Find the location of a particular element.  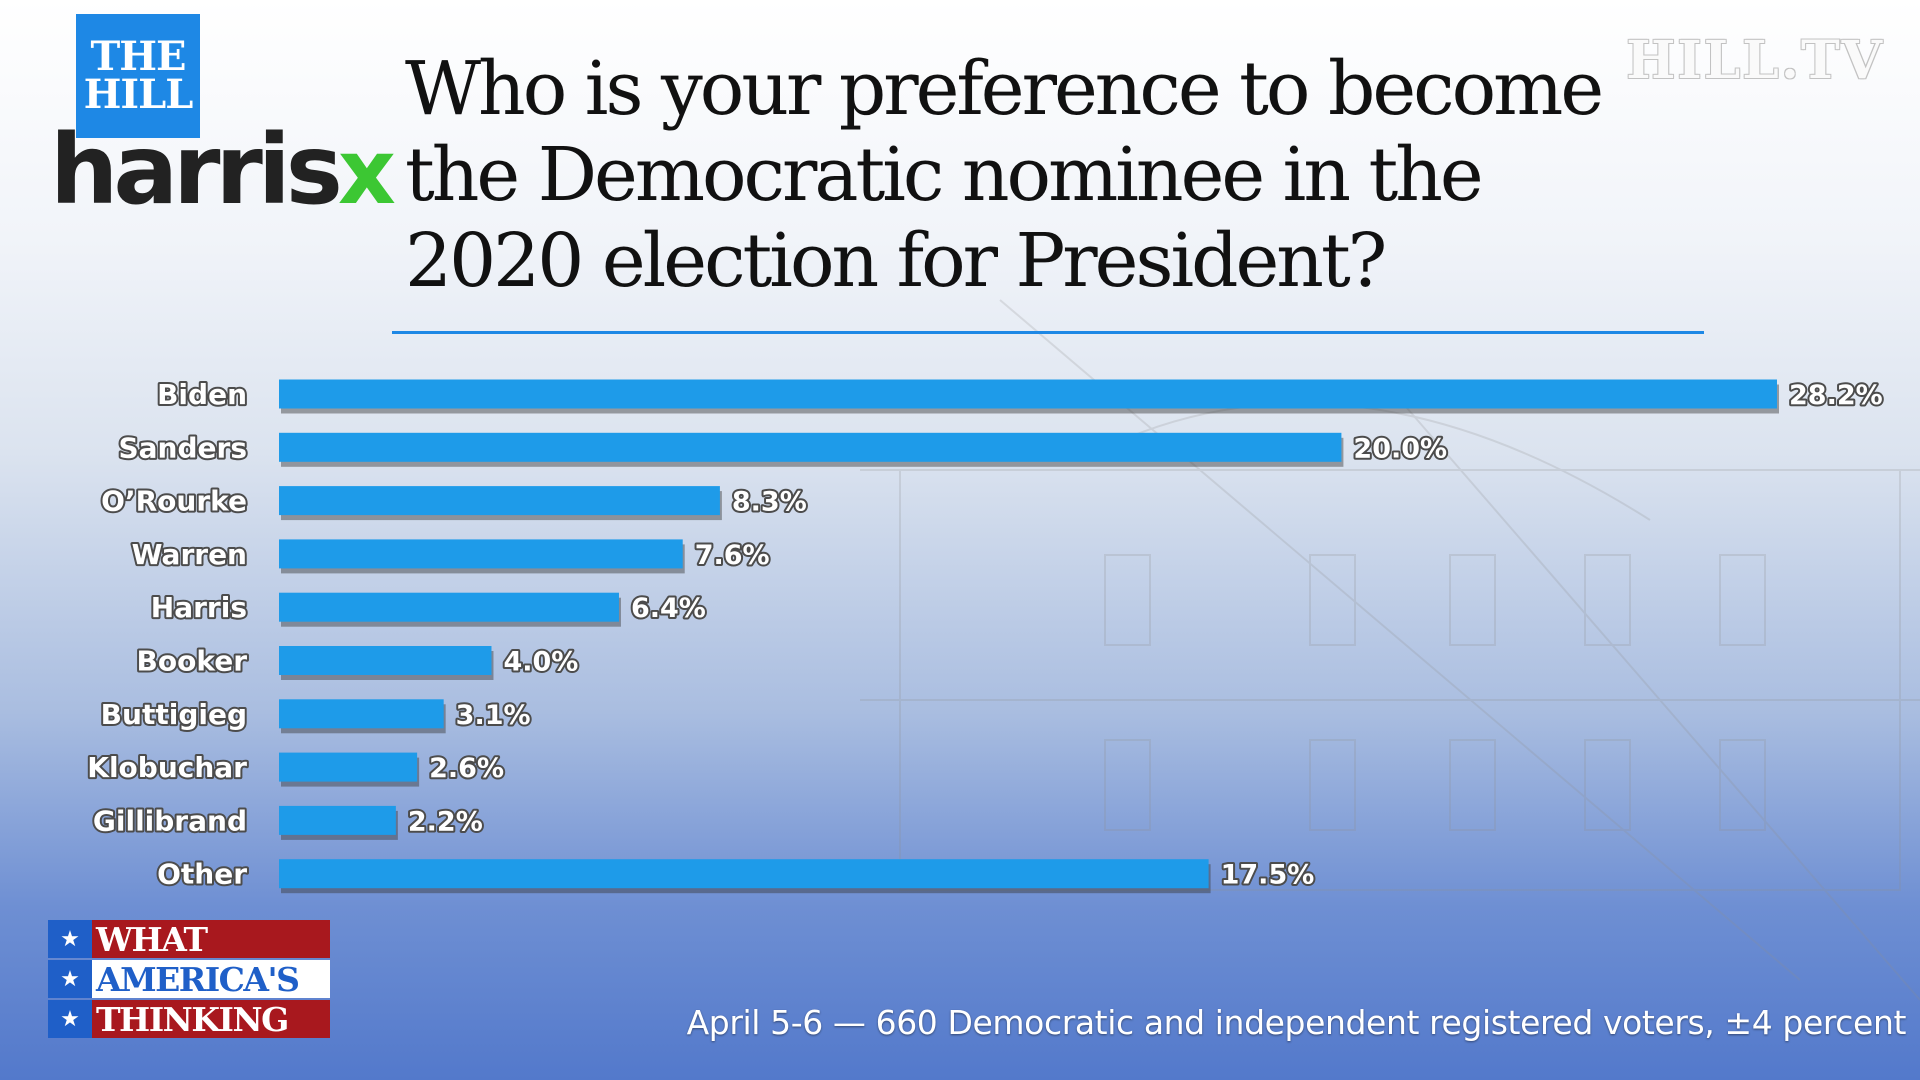

wat-row-2: ★ AMERICA'S is located at coordinates (189, 979).